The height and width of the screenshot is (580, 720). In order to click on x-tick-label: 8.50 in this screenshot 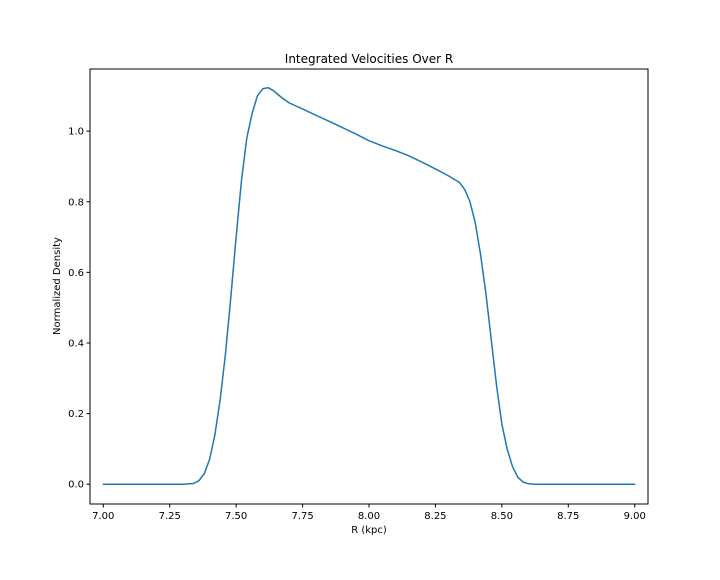, I will do `click(502, 516)`.